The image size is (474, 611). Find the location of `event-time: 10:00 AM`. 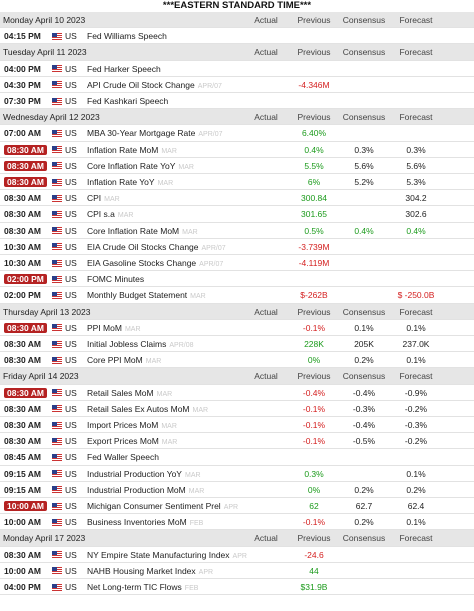

event-time: 10:00 AM is located at coordinates (23, 522).